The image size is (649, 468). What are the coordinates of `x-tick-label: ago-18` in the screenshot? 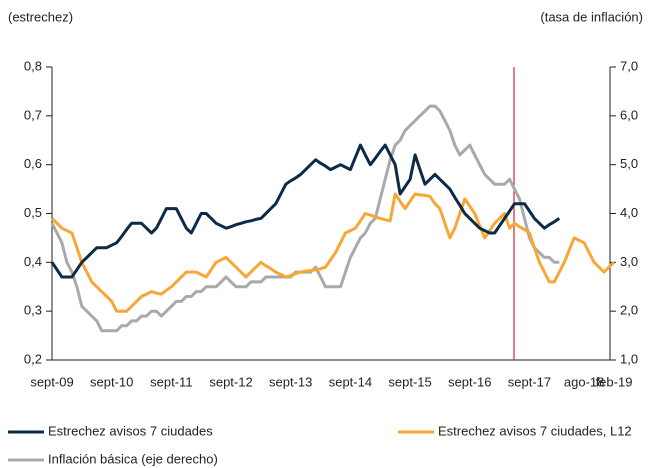 It's located at (584, 381).